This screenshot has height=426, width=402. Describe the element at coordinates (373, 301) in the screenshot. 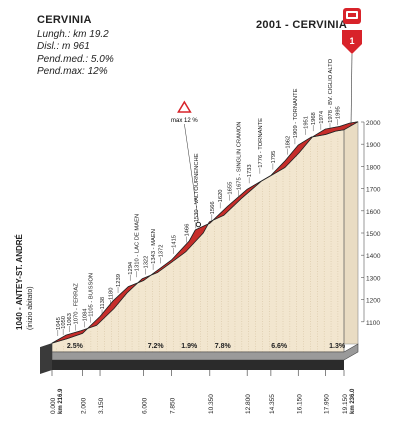

I see `altitude-tick-label: 1200` at that location.